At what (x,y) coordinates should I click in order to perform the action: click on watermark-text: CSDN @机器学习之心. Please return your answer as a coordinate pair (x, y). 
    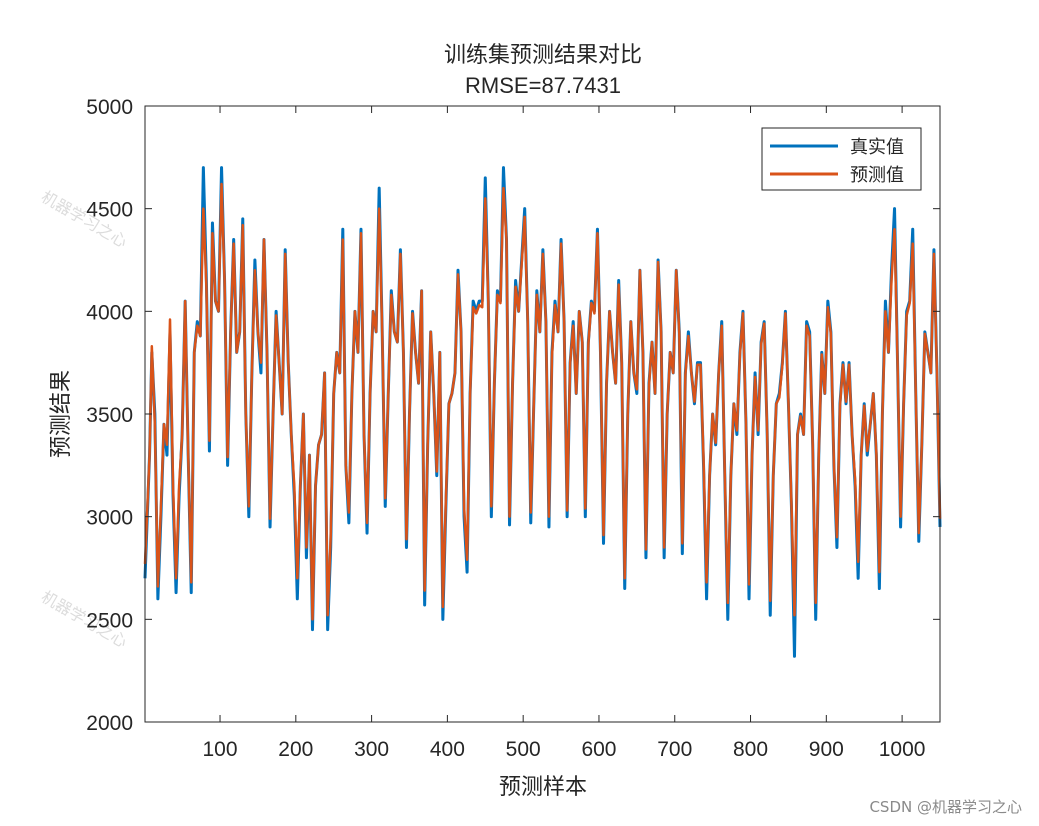
    Looking at the image, I should click on (945, 807).